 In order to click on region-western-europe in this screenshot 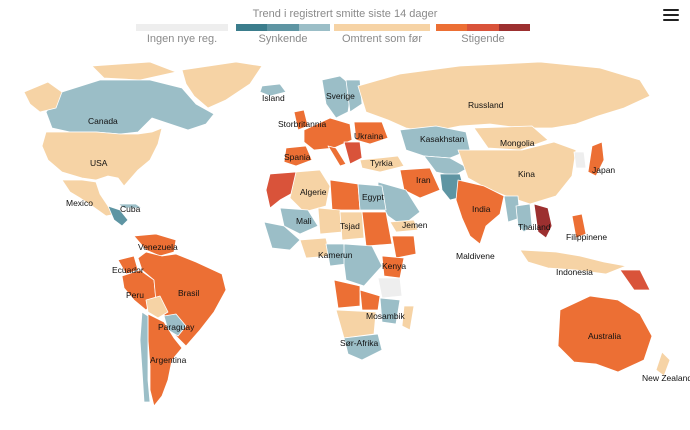, I will do `click(328, 134)`.